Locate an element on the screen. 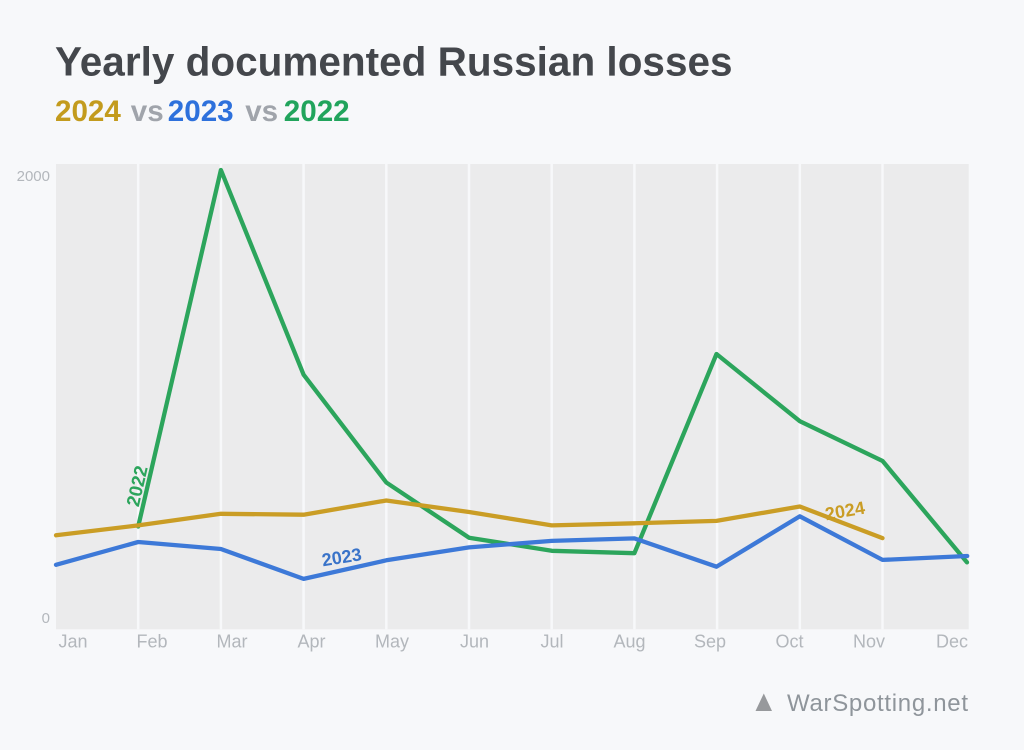 The height and width of the screenshot is (750, 1024). svg-text: Apr is located at coordinates (311, 642).